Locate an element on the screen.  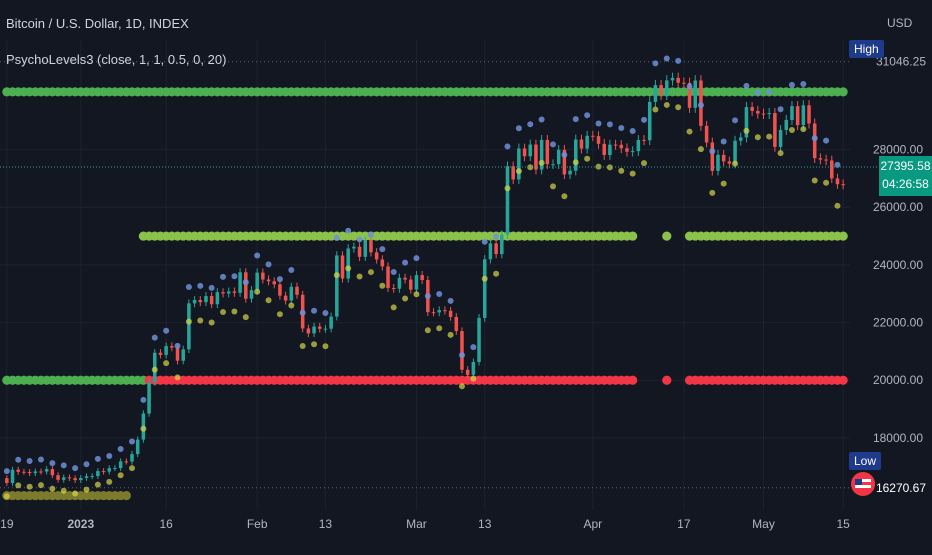
x-tick-label: 16 is located at coordinates (166, 524).